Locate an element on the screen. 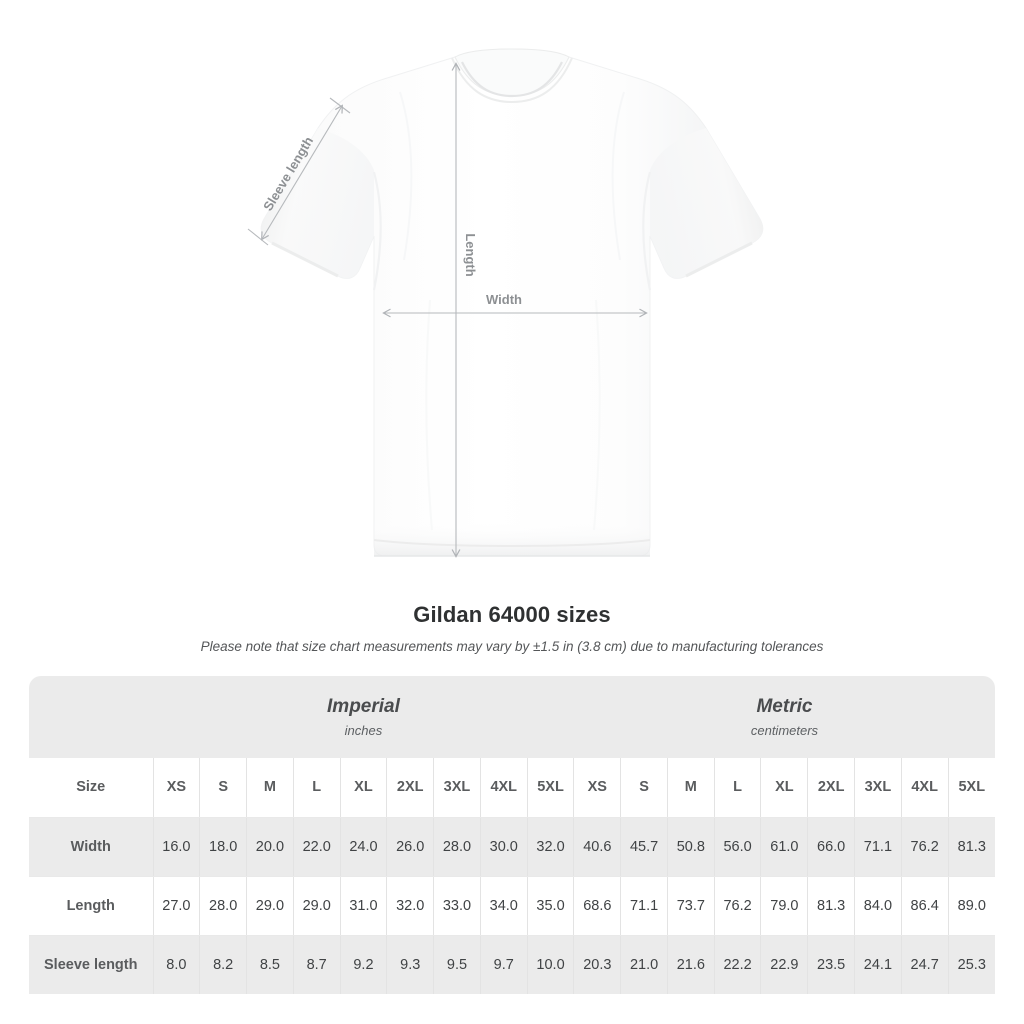 The height and width of the screenshot is (1024, 1024). measurement-cell: 73.7 is located at coordinates (690, 906).